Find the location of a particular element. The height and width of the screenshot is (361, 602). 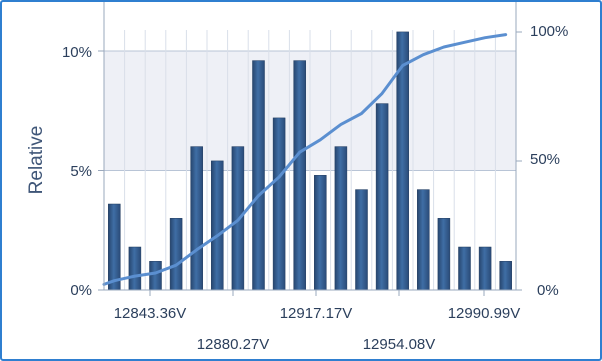

x-tick-label: 12990.99V is located at coordinates (484, 313).